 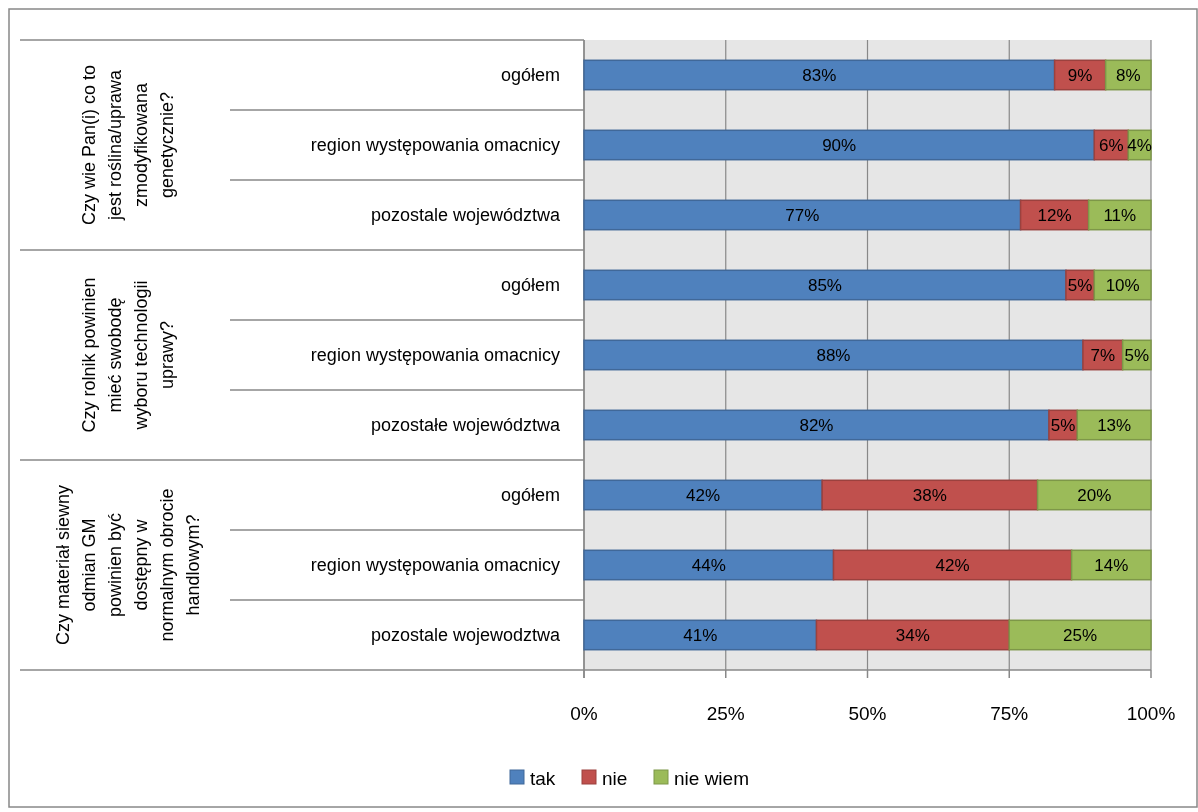 I want to click on text: Czy wie Pan(i) co to jest roślina/uprawa zmodyfikowana genetycznie?, so click(x=128, y=145).